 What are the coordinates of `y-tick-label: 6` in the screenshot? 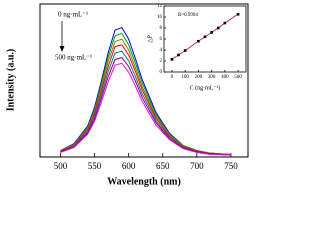 It's located at (161, 39).